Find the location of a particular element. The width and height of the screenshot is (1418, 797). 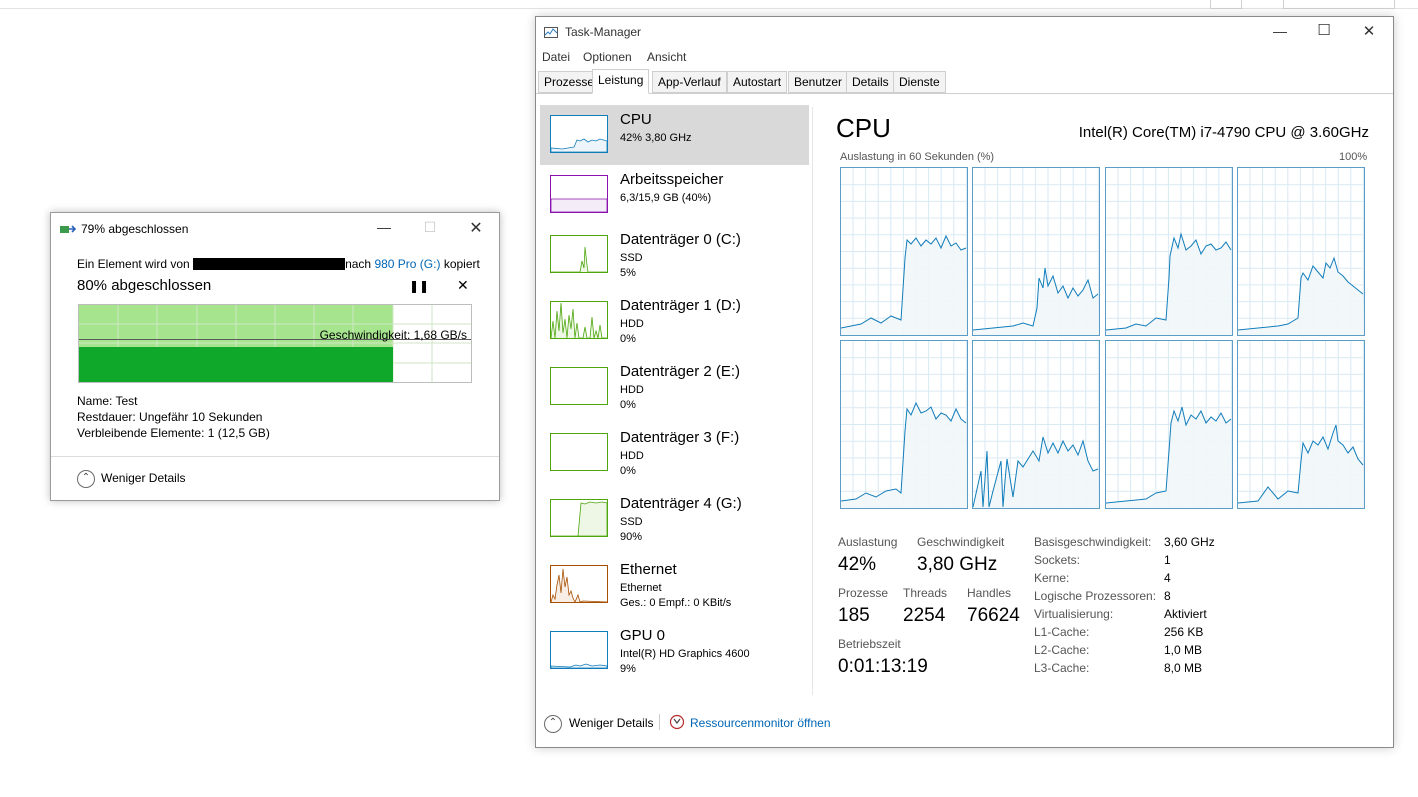

copy-suffix: kopiert is located at coordinates (461, 264).